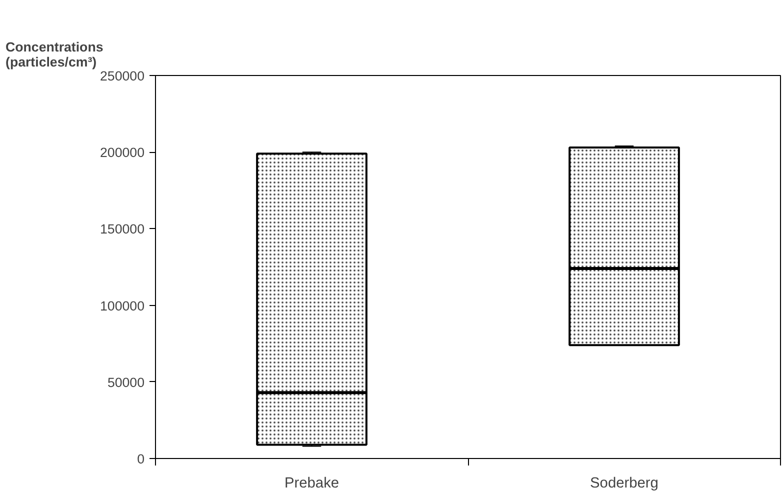  Describe the element at coordinates (125, 382) in the screenshot. I see `y-tick-label: 50000` at that location.